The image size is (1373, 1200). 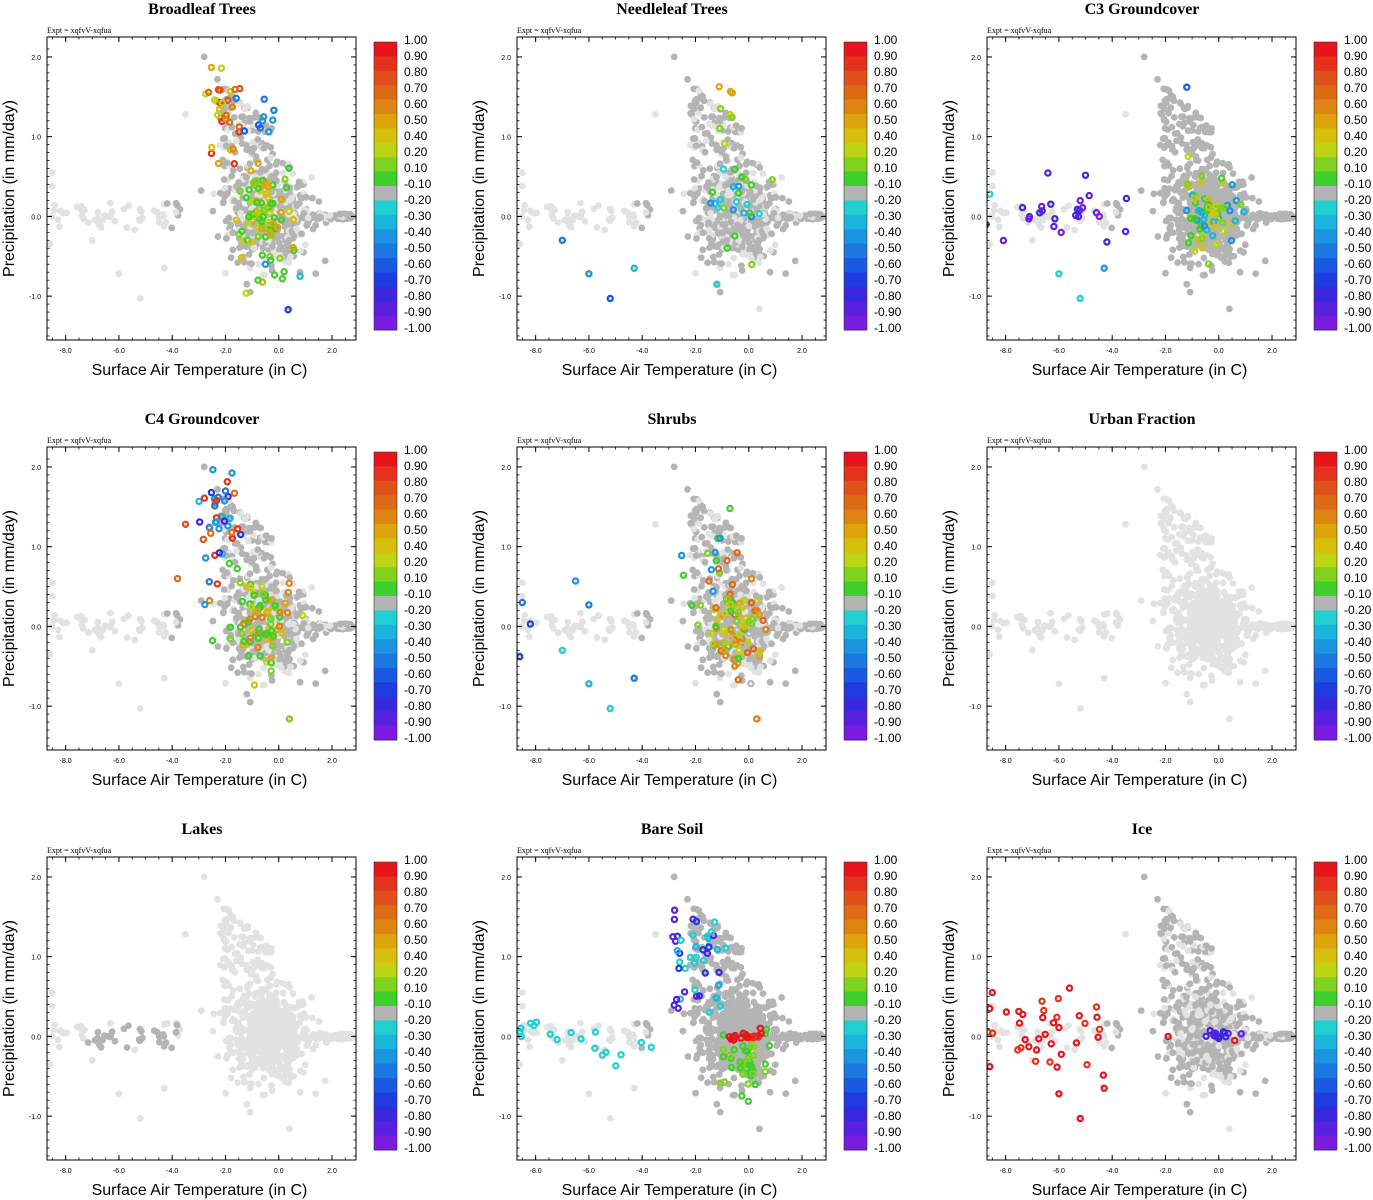 What do you see at coordinates (886, 88) in the screenshot?
I see `colorbar-label: 0.70` at bounding box center [886, 88].